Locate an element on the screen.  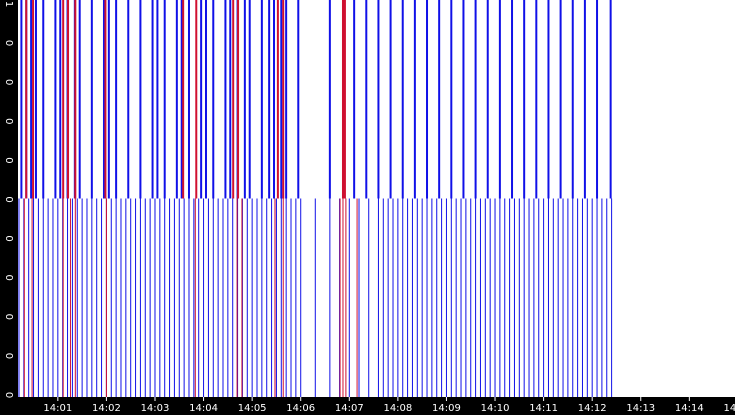
x-tick-label: 14:13 is located at coordinates (640, 408).